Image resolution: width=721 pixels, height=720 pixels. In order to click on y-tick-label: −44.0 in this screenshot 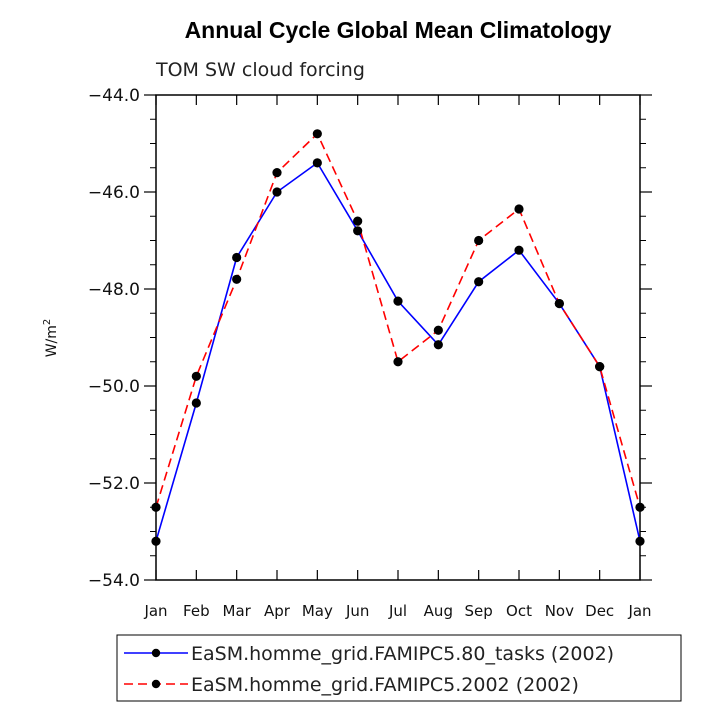, I will do `click(114, 96)`.